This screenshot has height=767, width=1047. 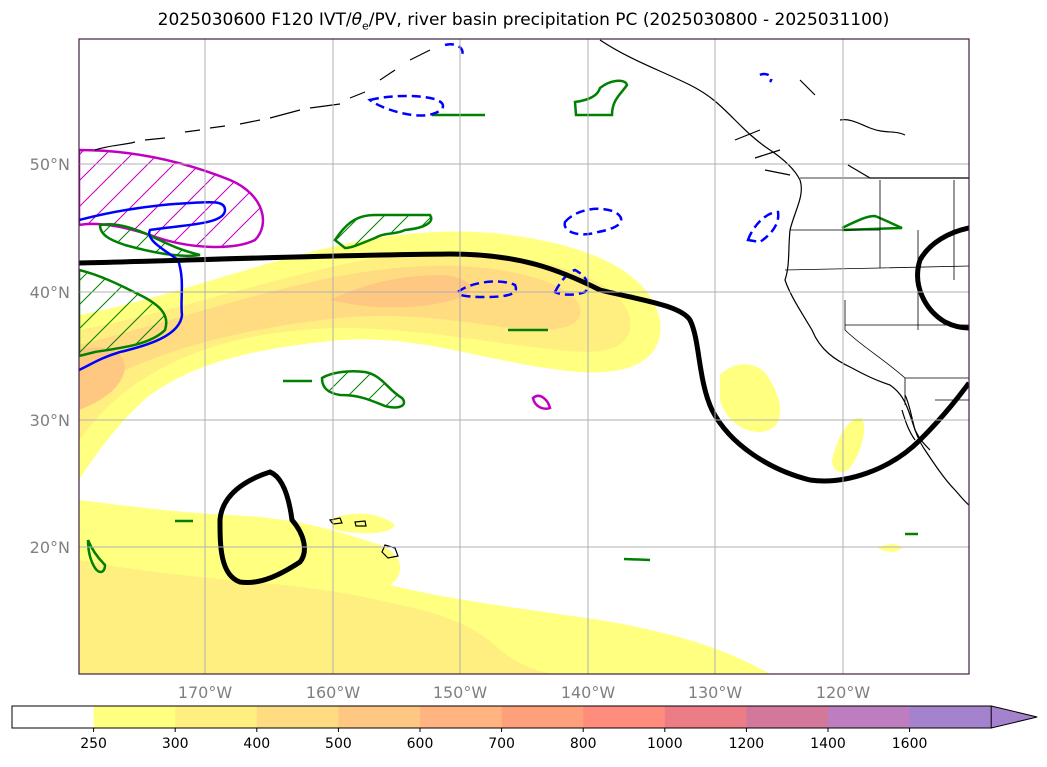 What do you see at coordinates (356, 20) in the screenshot?
I see `theta-symbol: θ` at bounding box center [356, 20].